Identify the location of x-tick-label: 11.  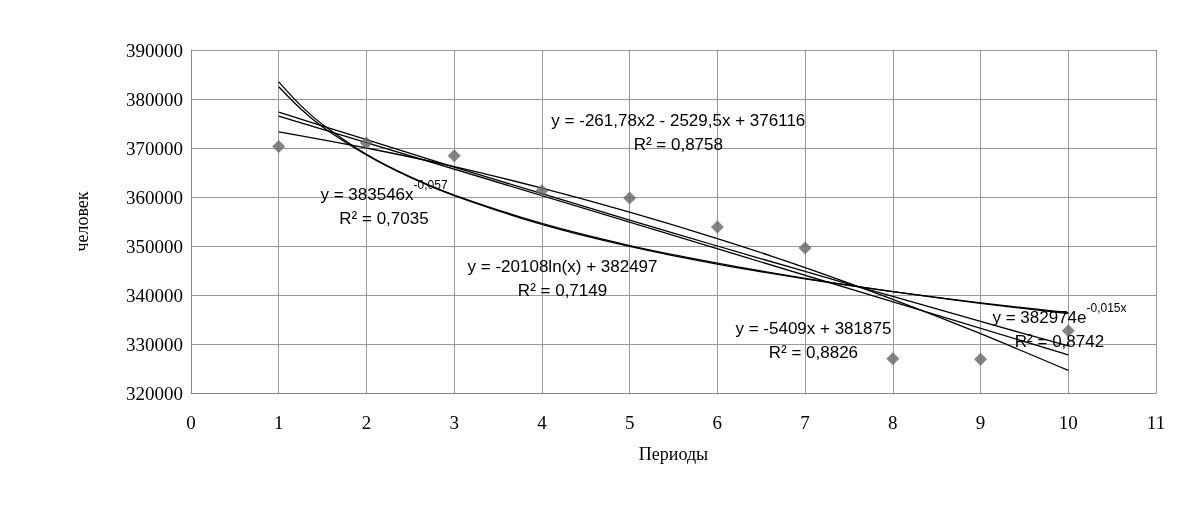
(1156, 422).